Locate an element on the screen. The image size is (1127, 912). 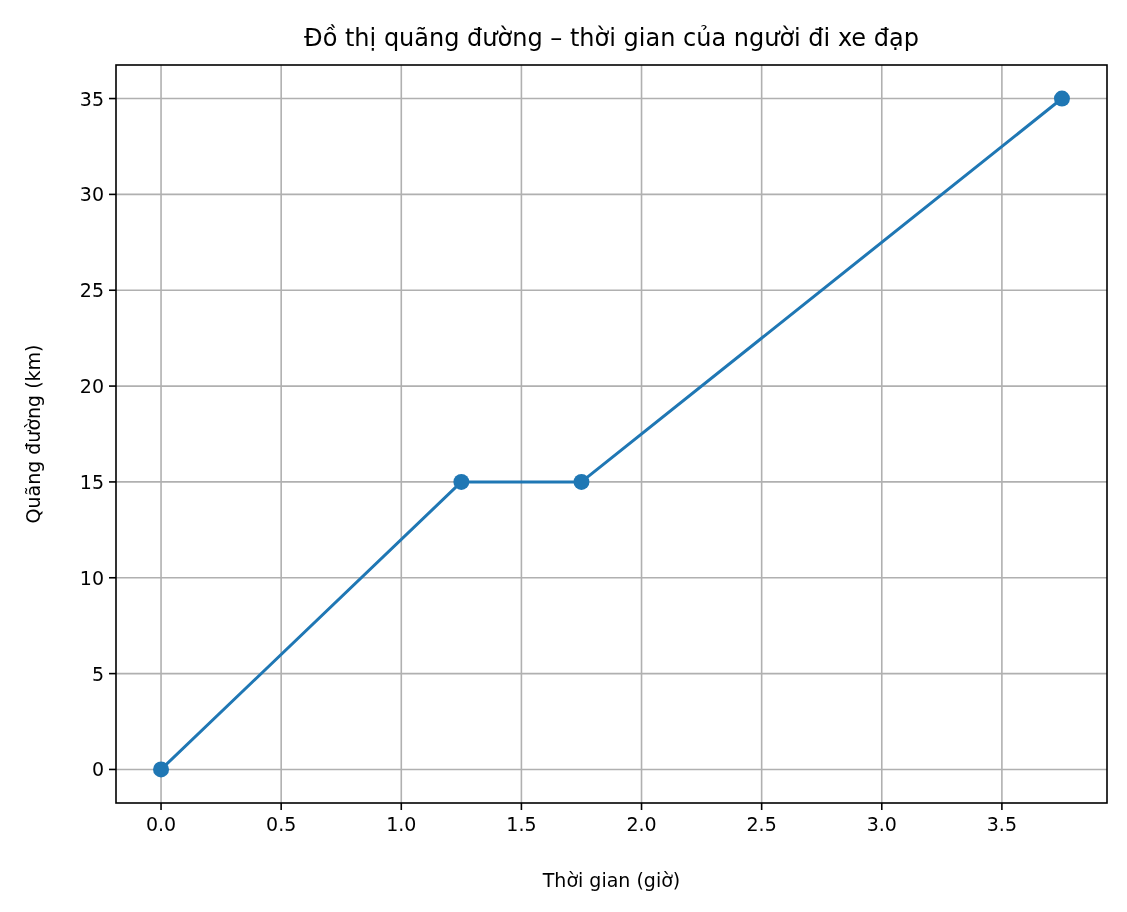
x-tick-label: 1.0 is located at coordinates (401, 824).